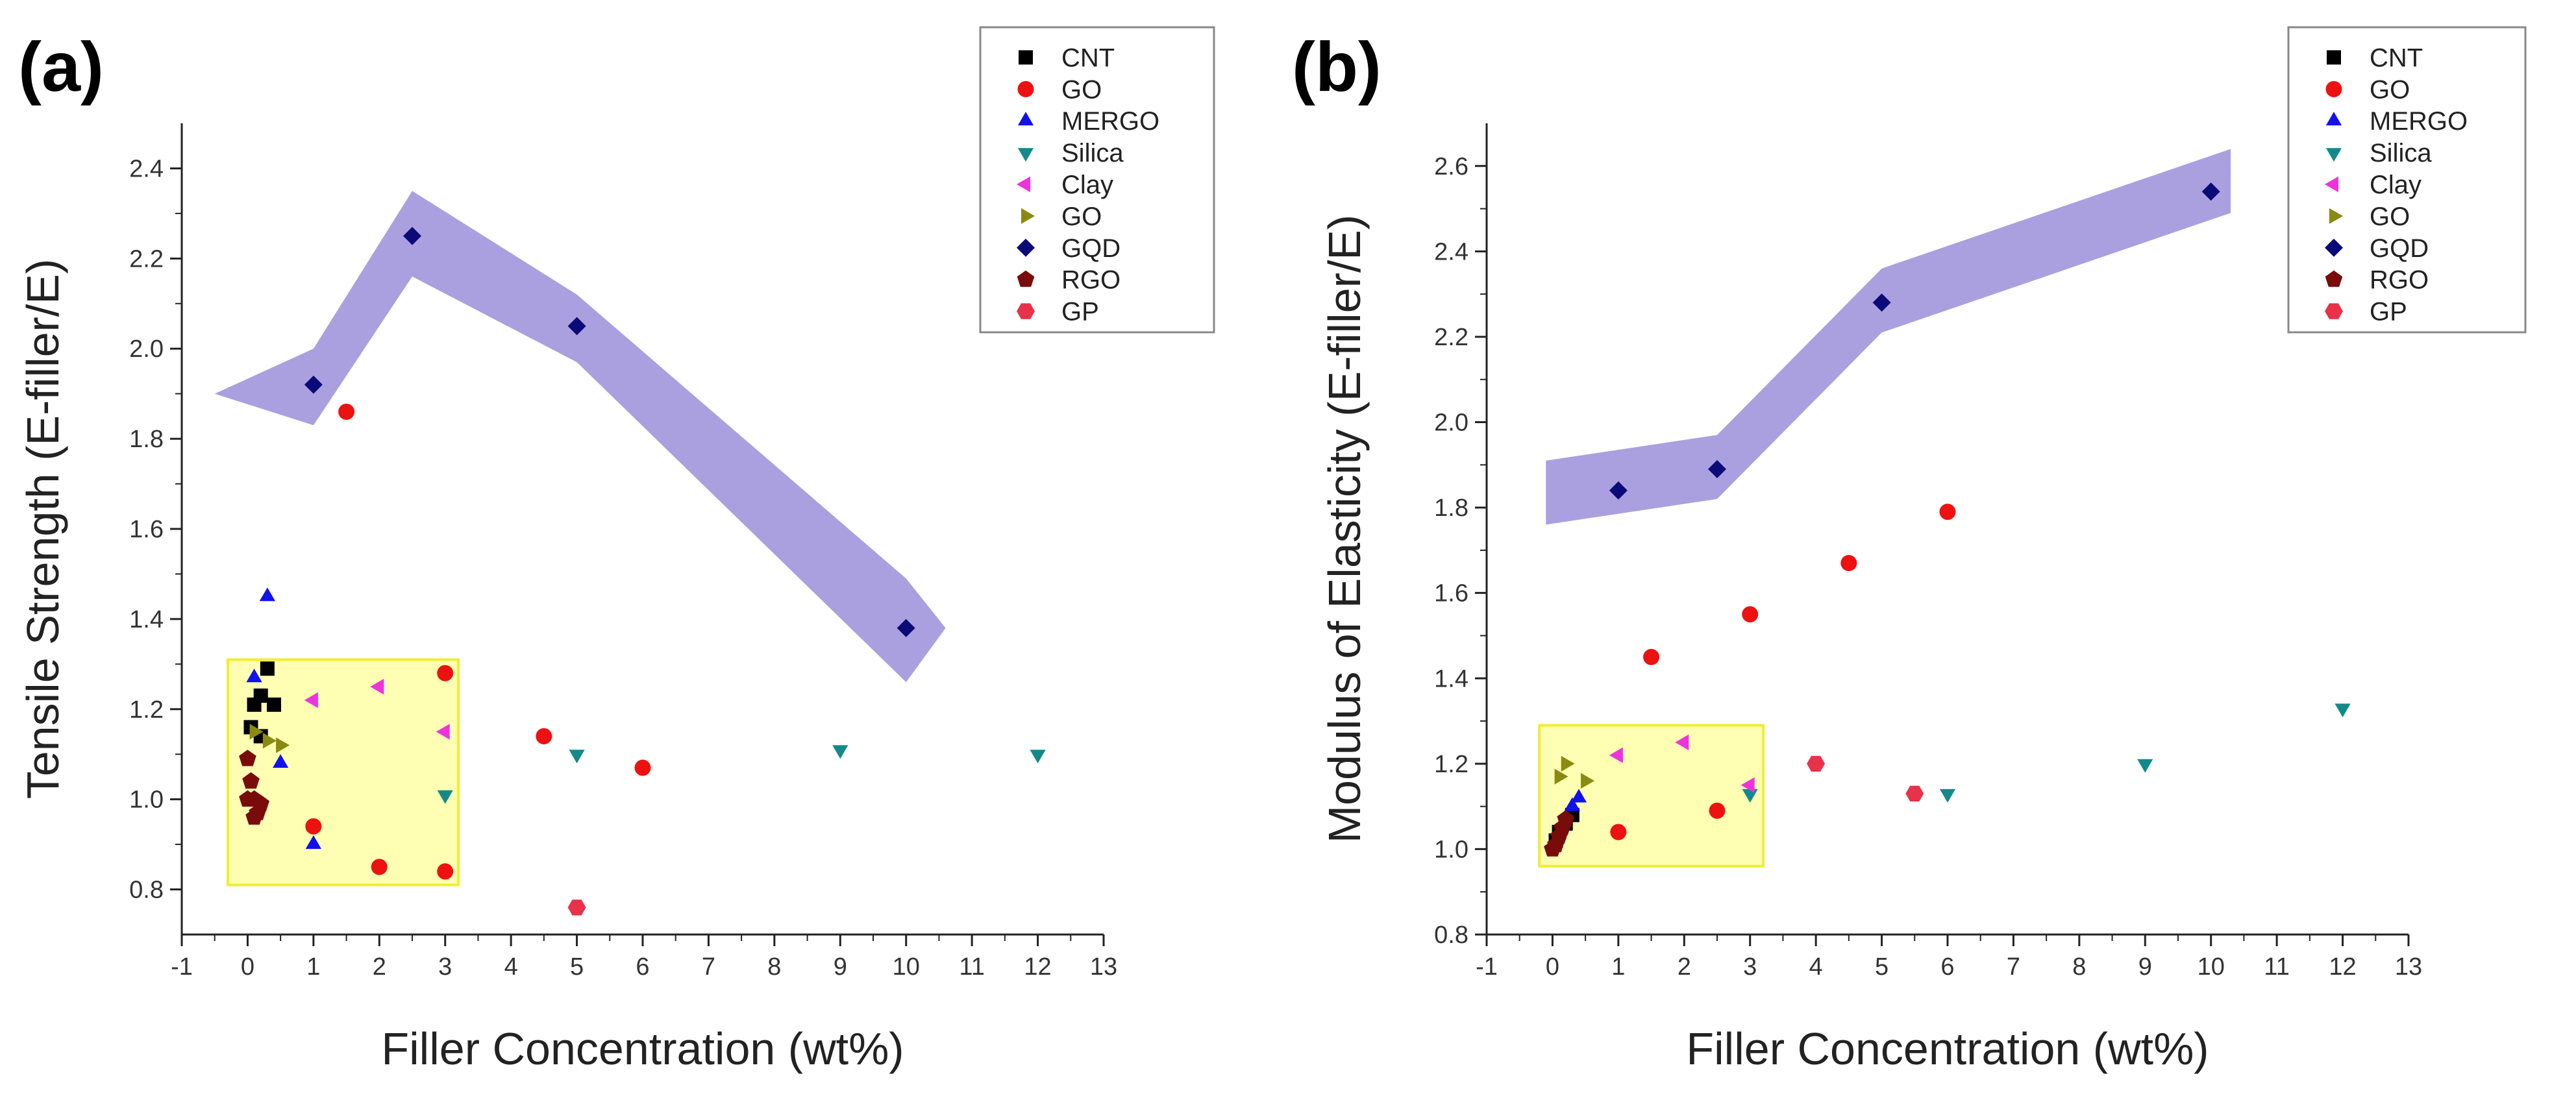 The image size is (2576, 1100). Describe the element at coordinates (1026, 311) in the screenshot. I see `legend-marker-gp-hexagon` at that location.